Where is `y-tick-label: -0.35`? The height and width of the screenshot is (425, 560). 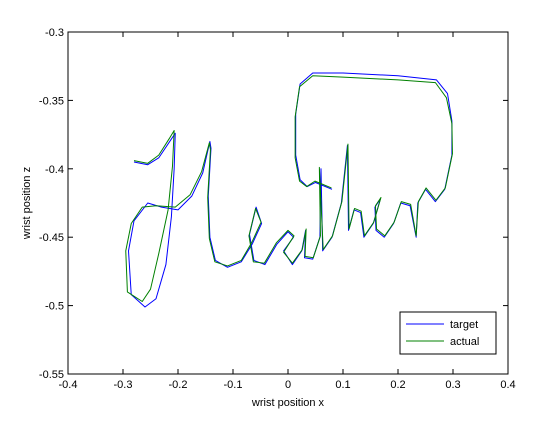
y-tick-label: -0.35 is located at coordinates (51, 101).